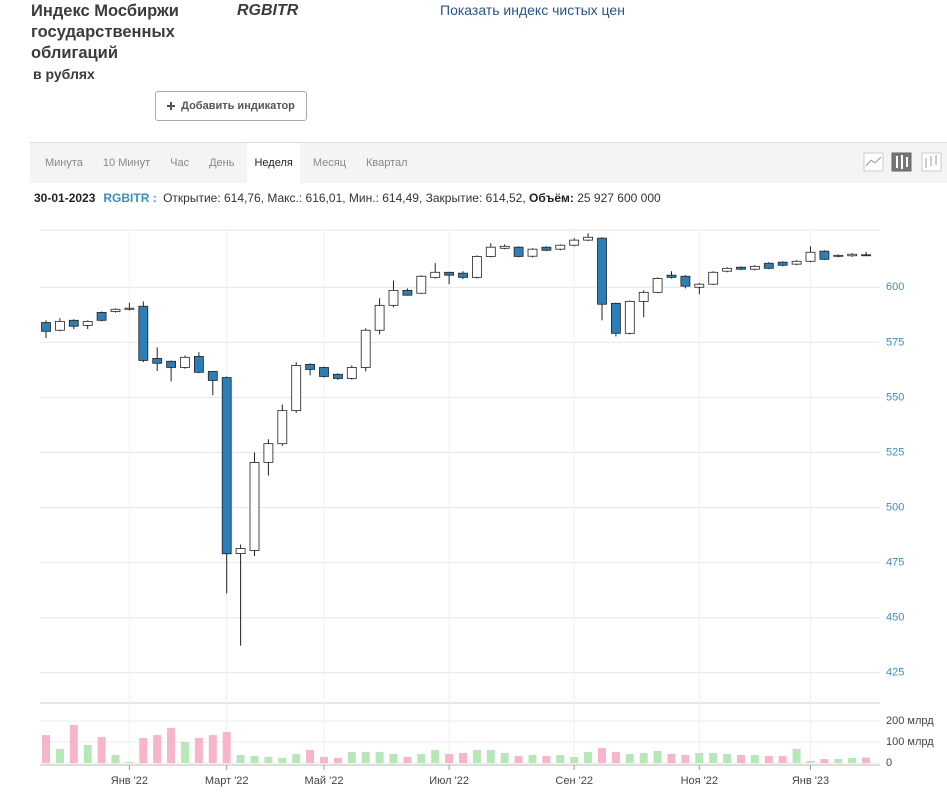 The height and width of the screenshot is (794, 947). I want to click on add-indicator-button: Добавить индикатор, so click(231, 106).